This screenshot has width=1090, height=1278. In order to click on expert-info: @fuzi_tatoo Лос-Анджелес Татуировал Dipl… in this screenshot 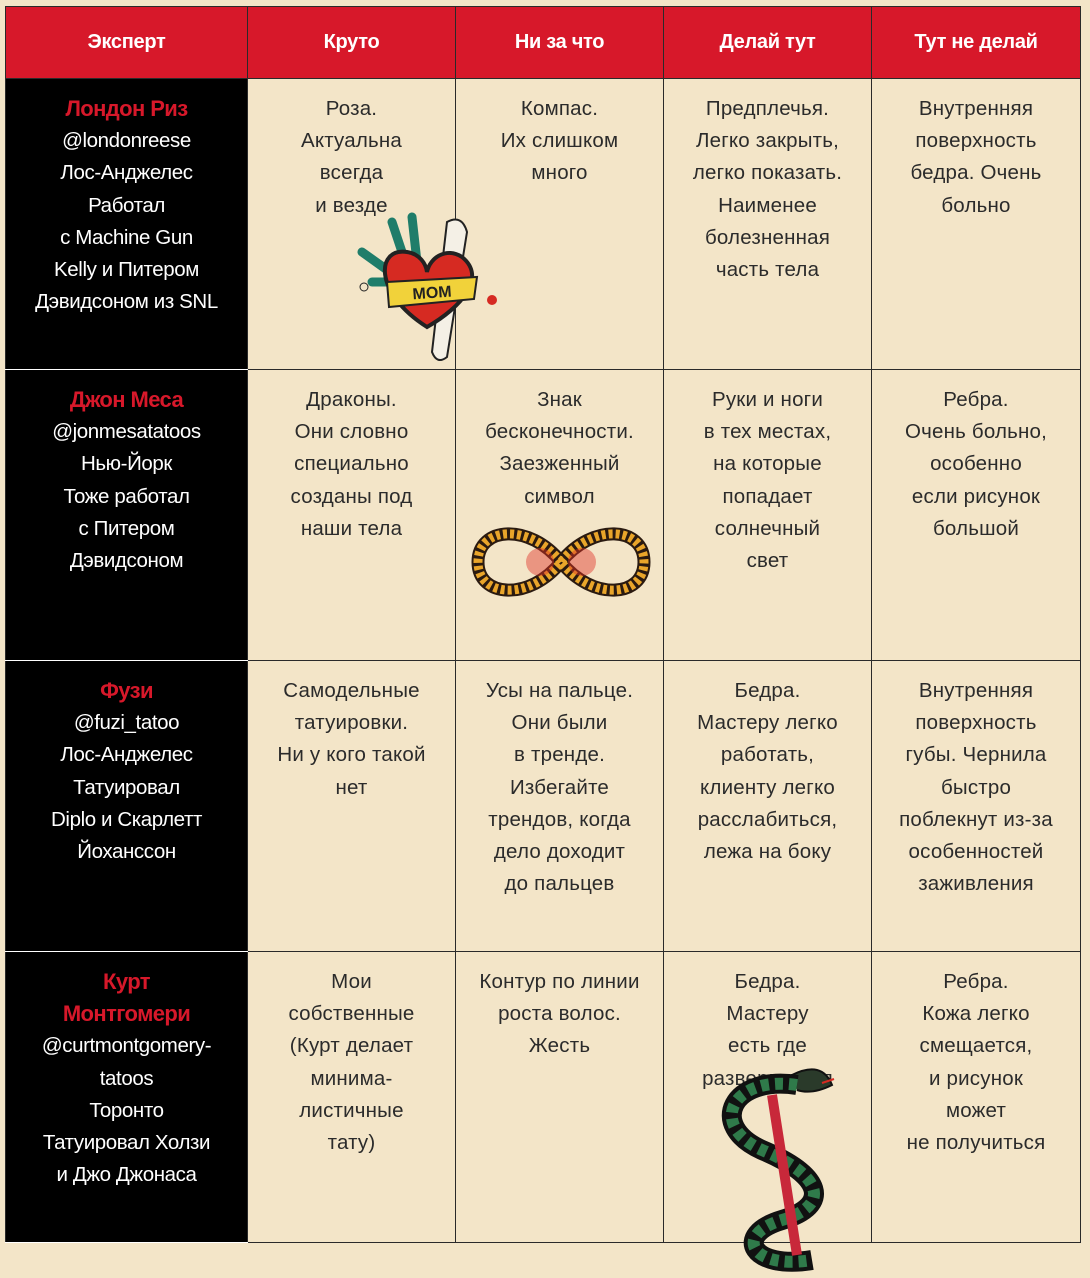, I will do `click(126, 787)`.